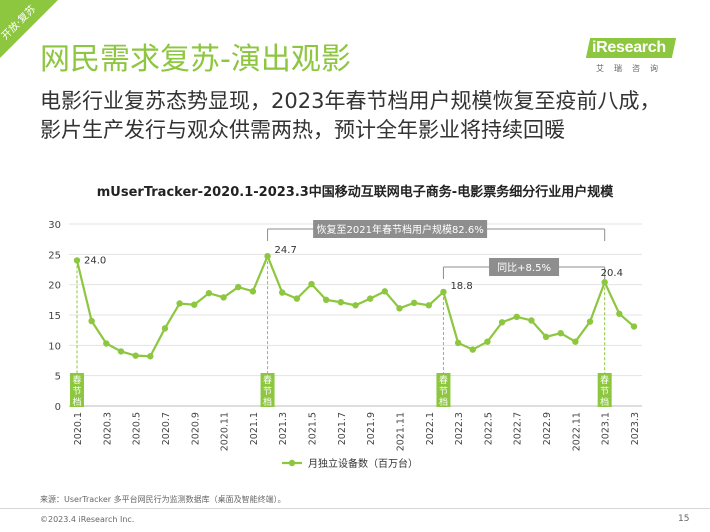 This screenshot has width=710, height=532. Describe the element at coordinates (54, 225) in the screenshot. I see `y-tick-label: 30` at that location.